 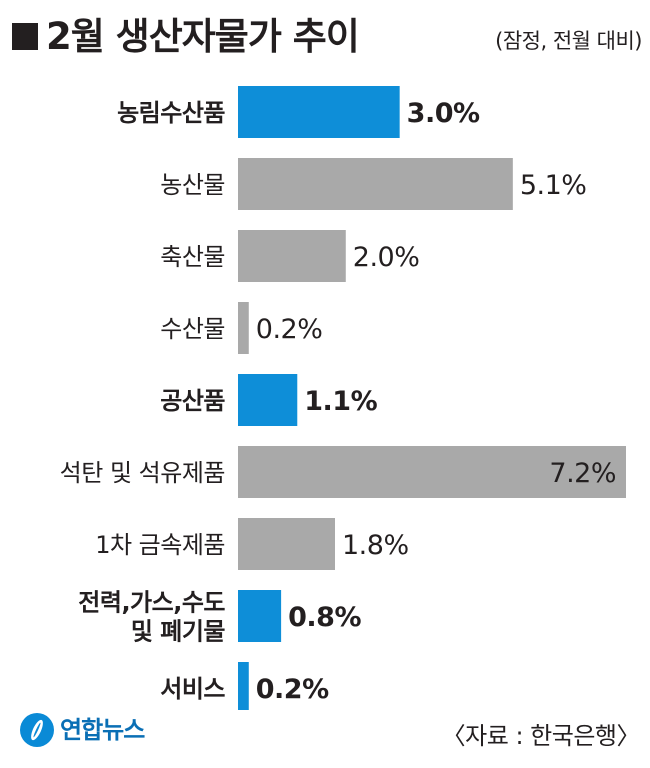 What do you see at coordinates (340, 401) in the screenshot?
I see `value-label-4: 1.1%` at bounding box center [340, 401].